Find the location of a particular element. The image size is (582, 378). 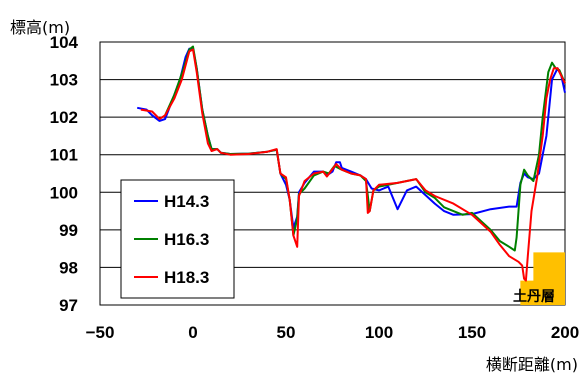

x-tick-label: −50 is located at coordinates (100, 332).